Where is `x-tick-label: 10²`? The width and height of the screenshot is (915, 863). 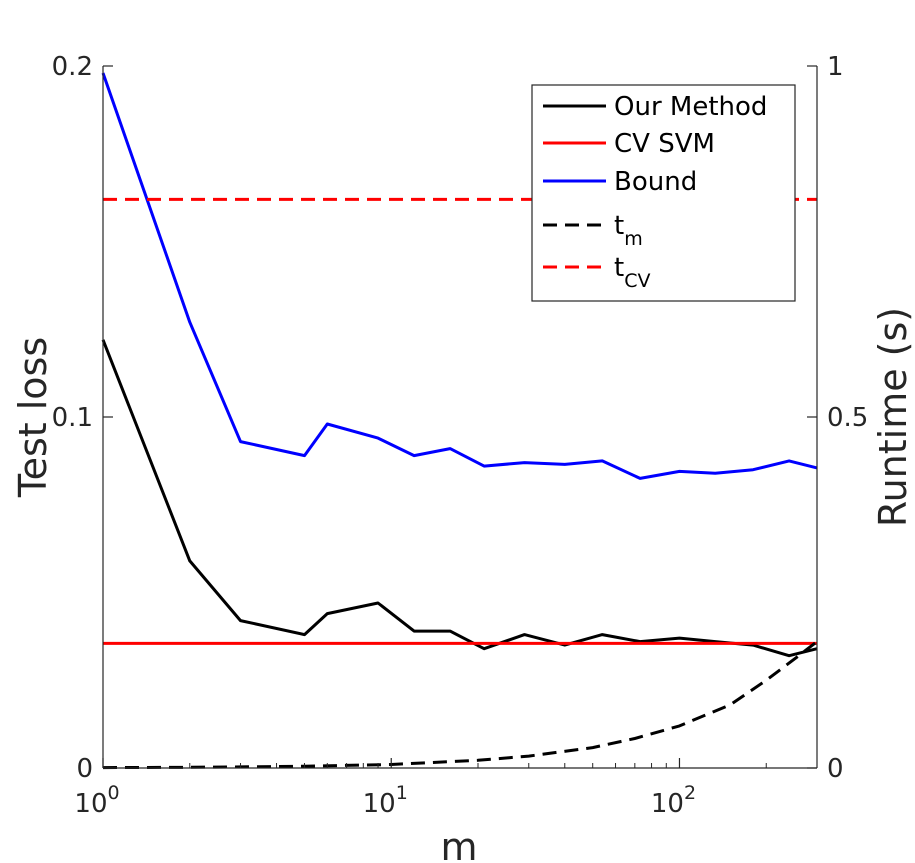 x-tick-label: 10² is located at coordinates (673, 800).